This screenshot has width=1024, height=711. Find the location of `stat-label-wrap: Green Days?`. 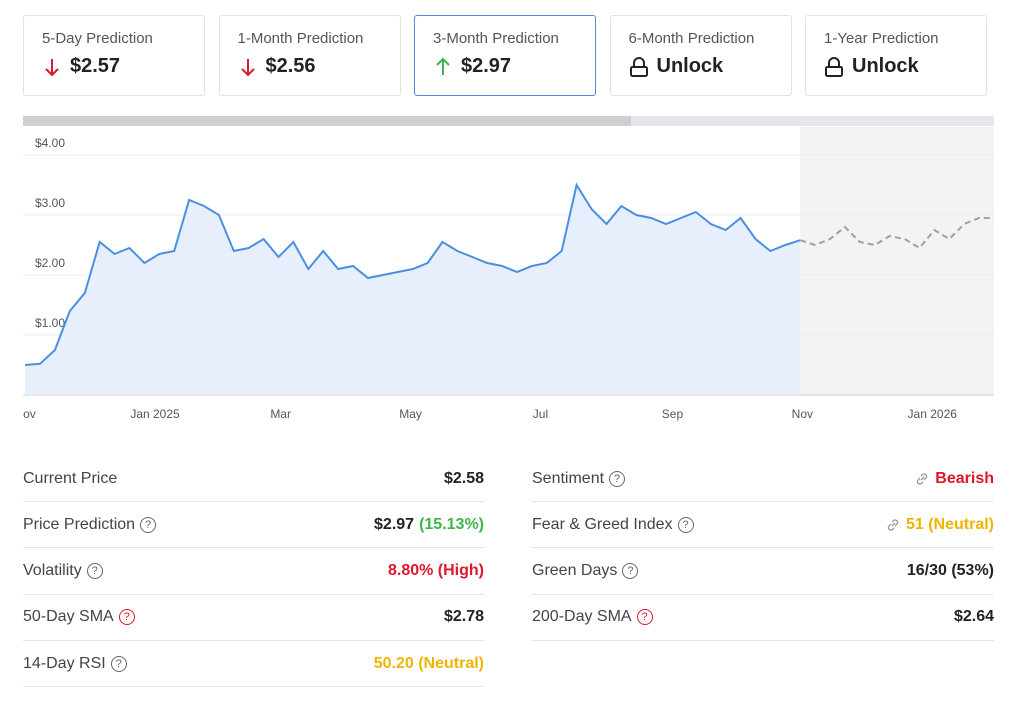

stat-label-wrap: Green Days? is located at coordinates (585, 571).